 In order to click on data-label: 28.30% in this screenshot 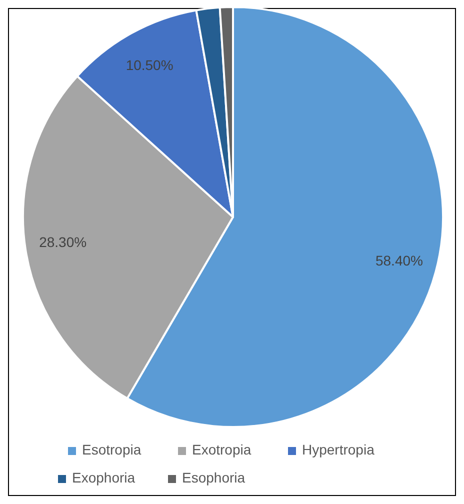, I will do `click(63, 242)`.